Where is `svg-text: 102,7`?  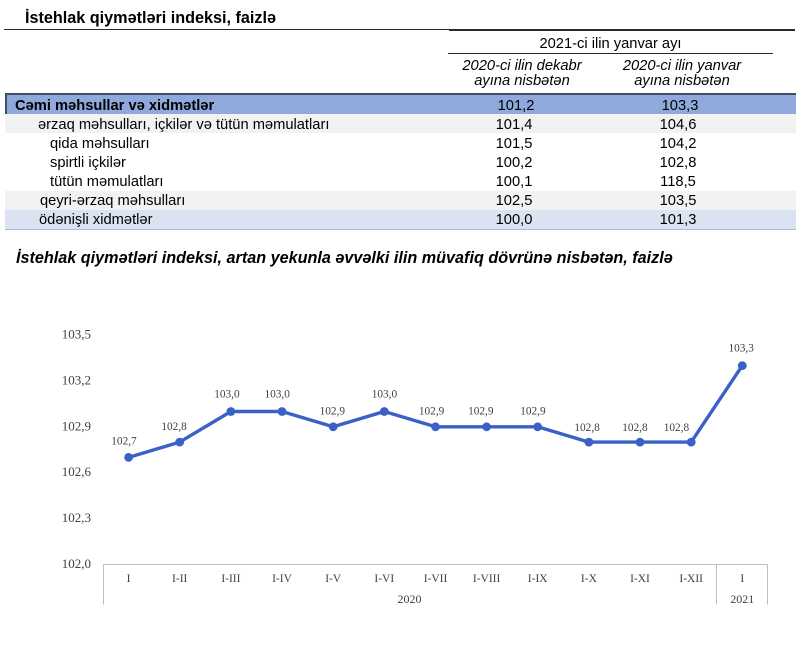 svg-text: 102,7 is located at coordinates (124, 442).